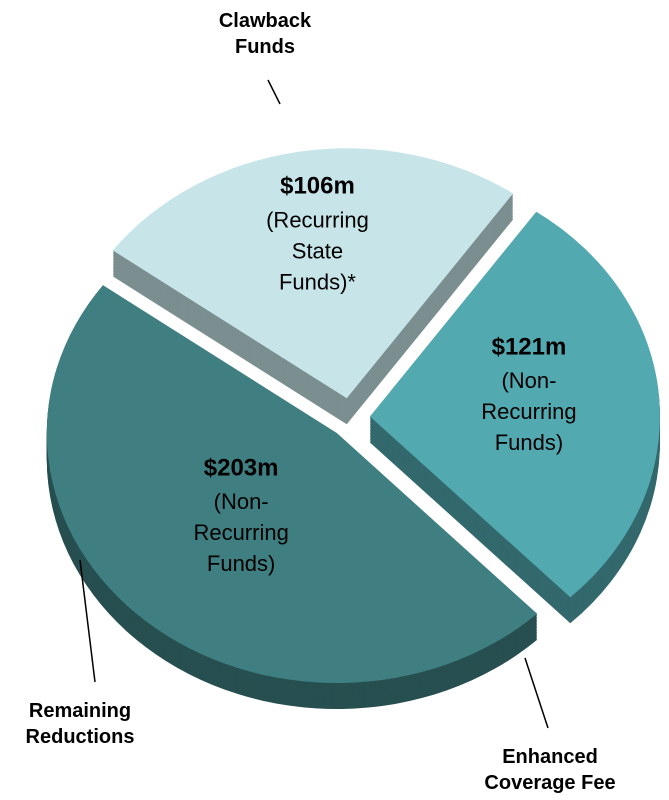 This screenshot has height=800, width=669. Describe the element at coordinates (549, 770) in the screenshot. I see `category-label: Enhanced Coverage Fee` at that location.